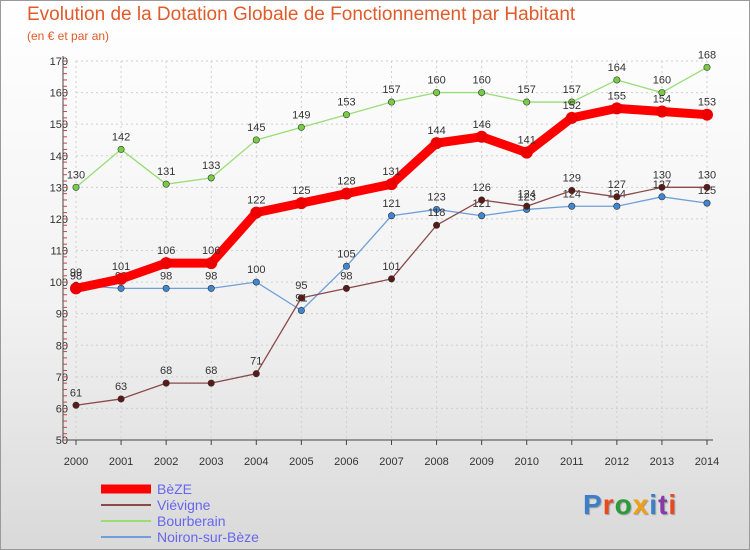 The height and width of the screenshot is (550, 750). Describe the element at coordinates (62, 378) in the screenshot. I see `y-tick-label: 70` at that location.